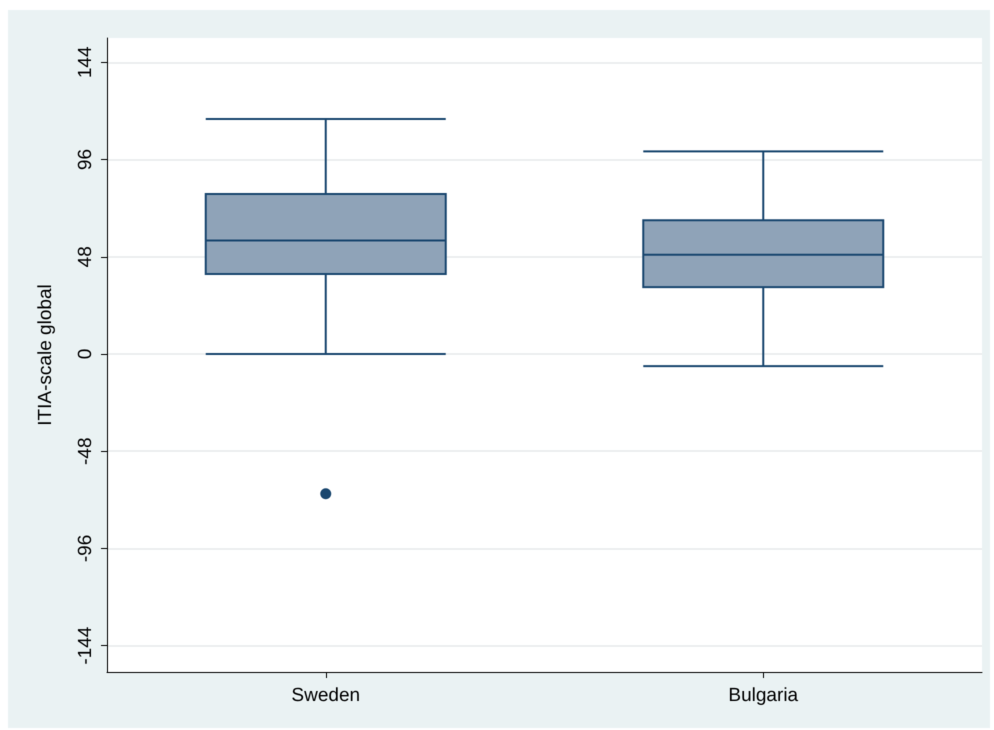 The image size is (994, 730). I want to click on y-axis-title: ITIA-scale global, so click(45, 355).